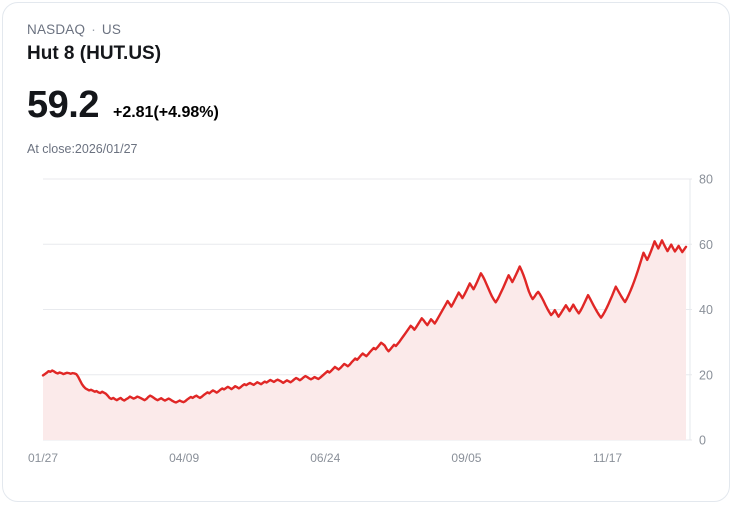 Image resolution: width=736 pixels, height=508 pixels. Describe the element at coordinates (378, 105) in the screenshot. I see `quote-row: 59.2 +2.81(+4.98%)` at that location.